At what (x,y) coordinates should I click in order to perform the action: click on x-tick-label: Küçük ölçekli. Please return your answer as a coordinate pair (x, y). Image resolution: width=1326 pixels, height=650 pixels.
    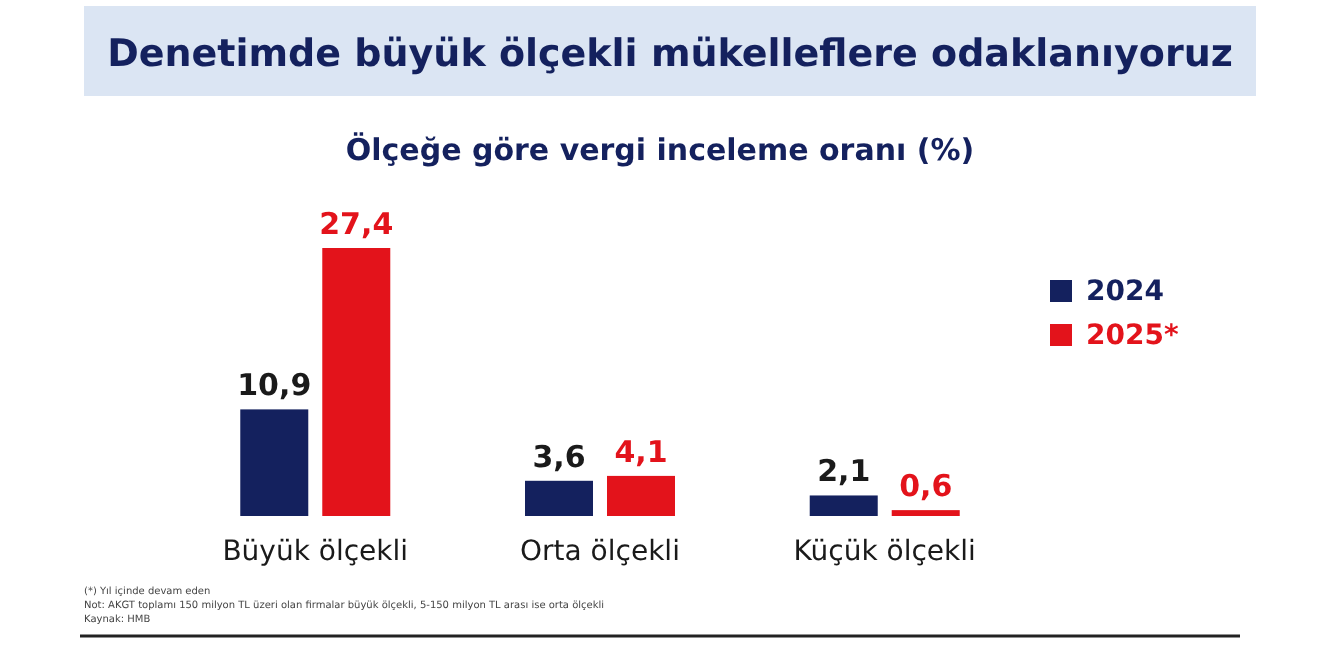
    Looking at the image, I should click on (884, 552).